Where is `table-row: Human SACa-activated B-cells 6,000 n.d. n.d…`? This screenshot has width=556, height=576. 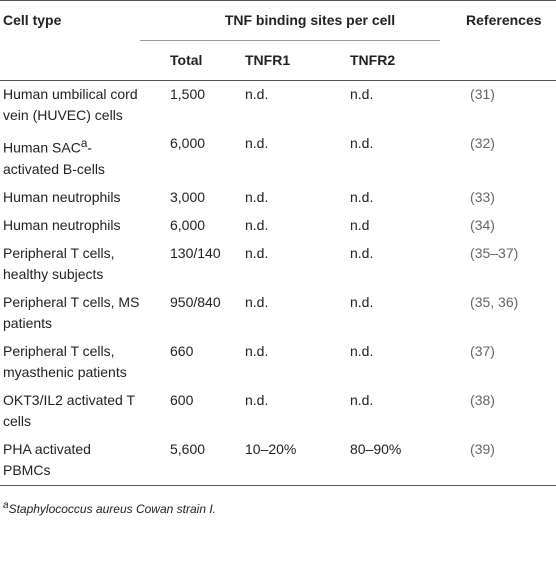 table-row: Human SACa-activated B-cells 6,000 n.d. n.d… is located at coordinates (278, 157).